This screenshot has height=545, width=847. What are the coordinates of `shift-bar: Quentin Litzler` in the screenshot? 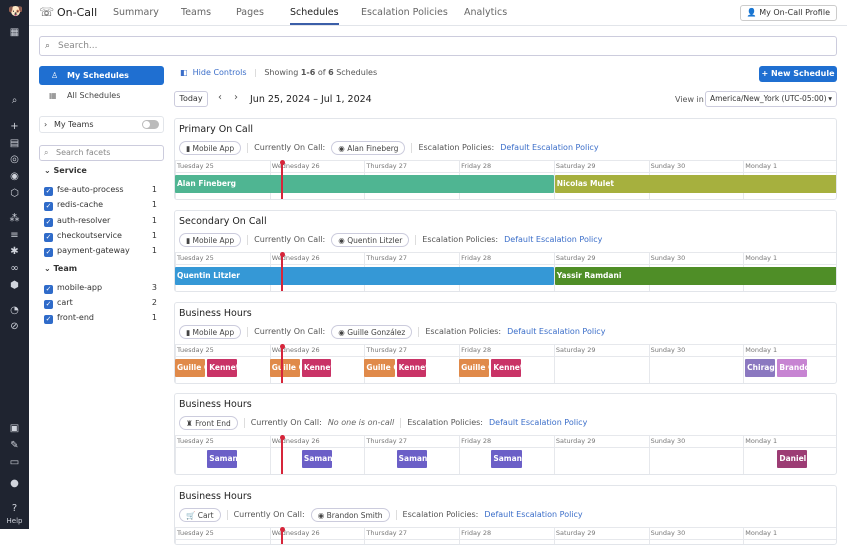 It's located at (364, 276).